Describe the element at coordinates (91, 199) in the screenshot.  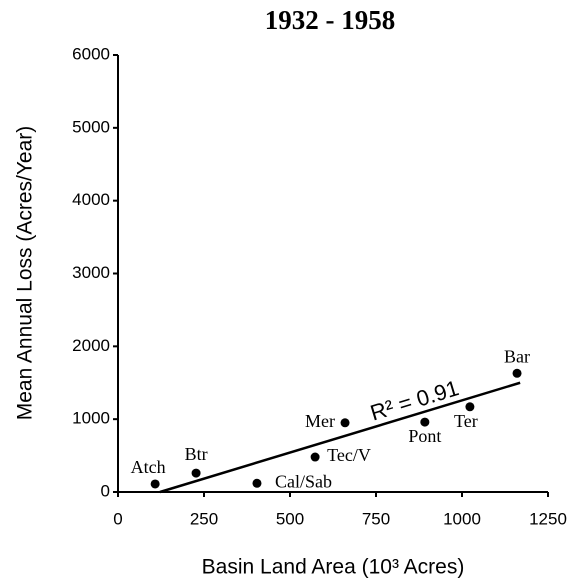
I see `y-tick-label: 4000` at that location.